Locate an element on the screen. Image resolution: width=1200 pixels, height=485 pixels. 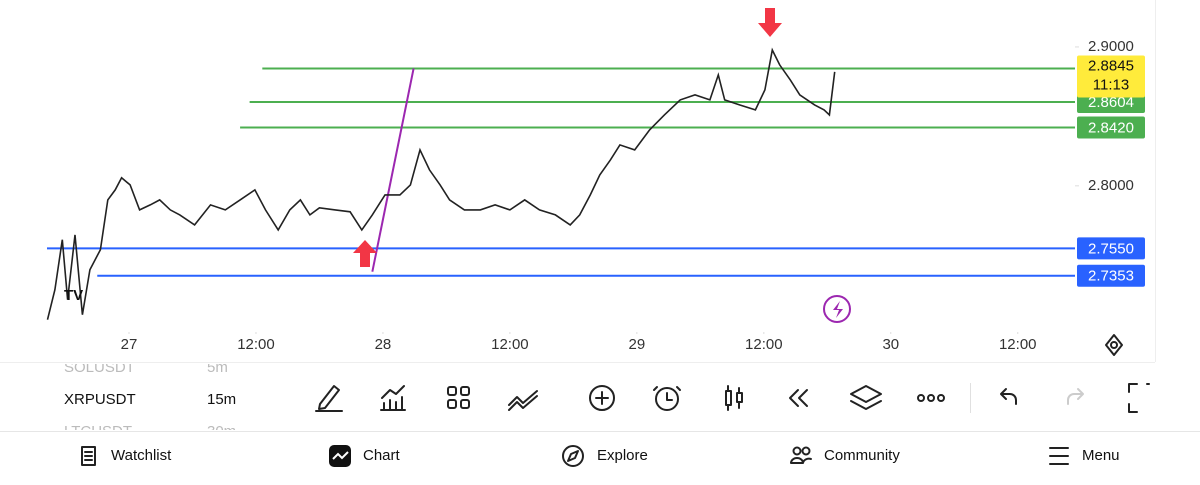
settings-dot is located at coordinates (1114, 345).